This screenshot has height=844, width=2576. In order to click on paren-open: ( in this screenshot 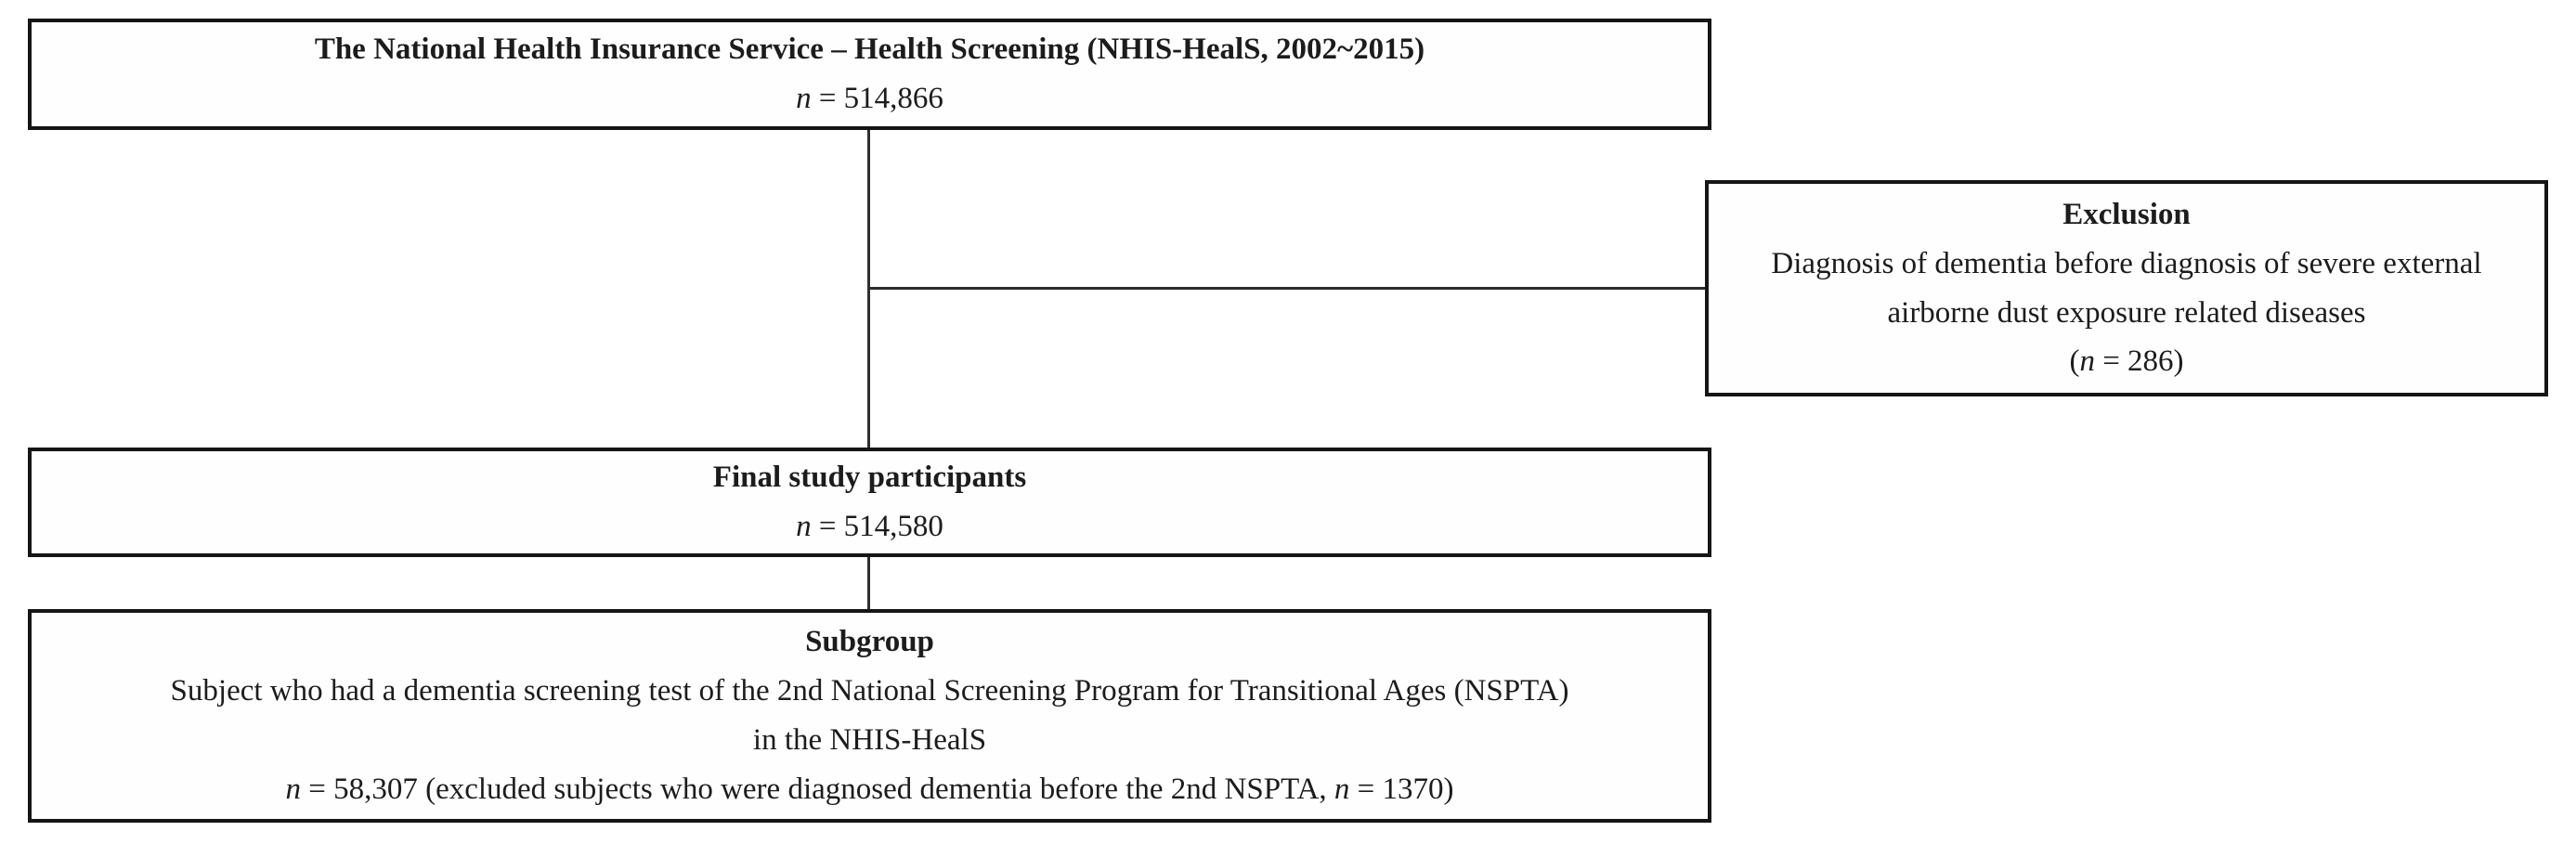, I will do `click(2074, 361)`.